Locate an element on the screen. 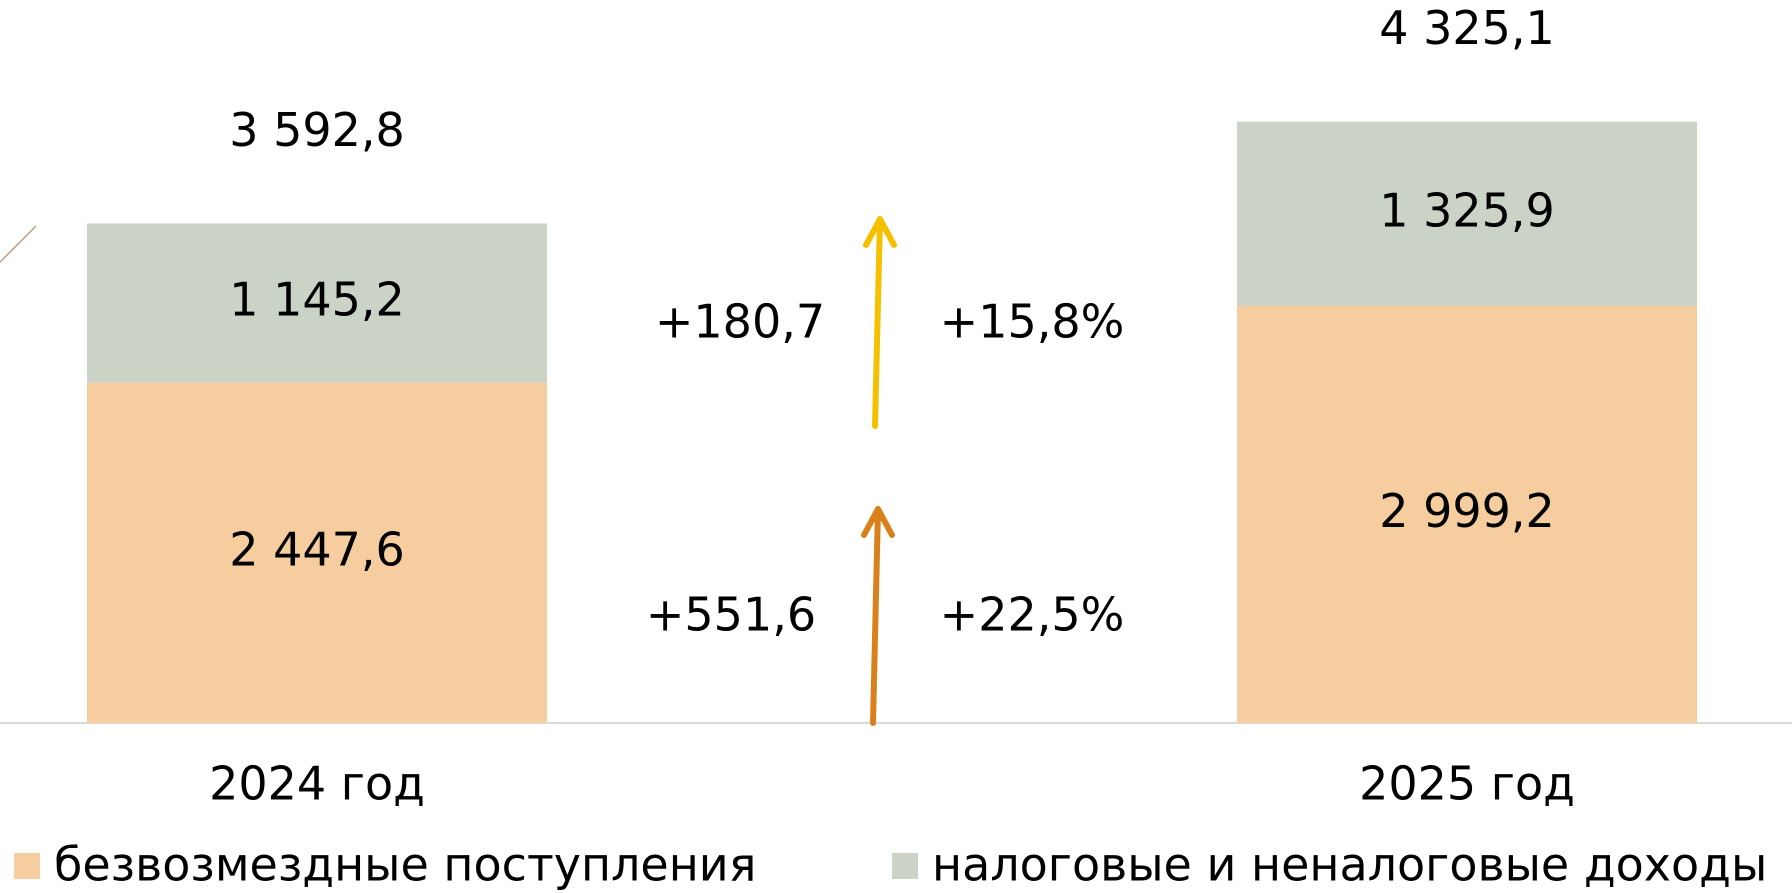 The image size is (1792, 893). legend-label: налоговые и неналоговые доходы is located at coordinates (1349, 865).